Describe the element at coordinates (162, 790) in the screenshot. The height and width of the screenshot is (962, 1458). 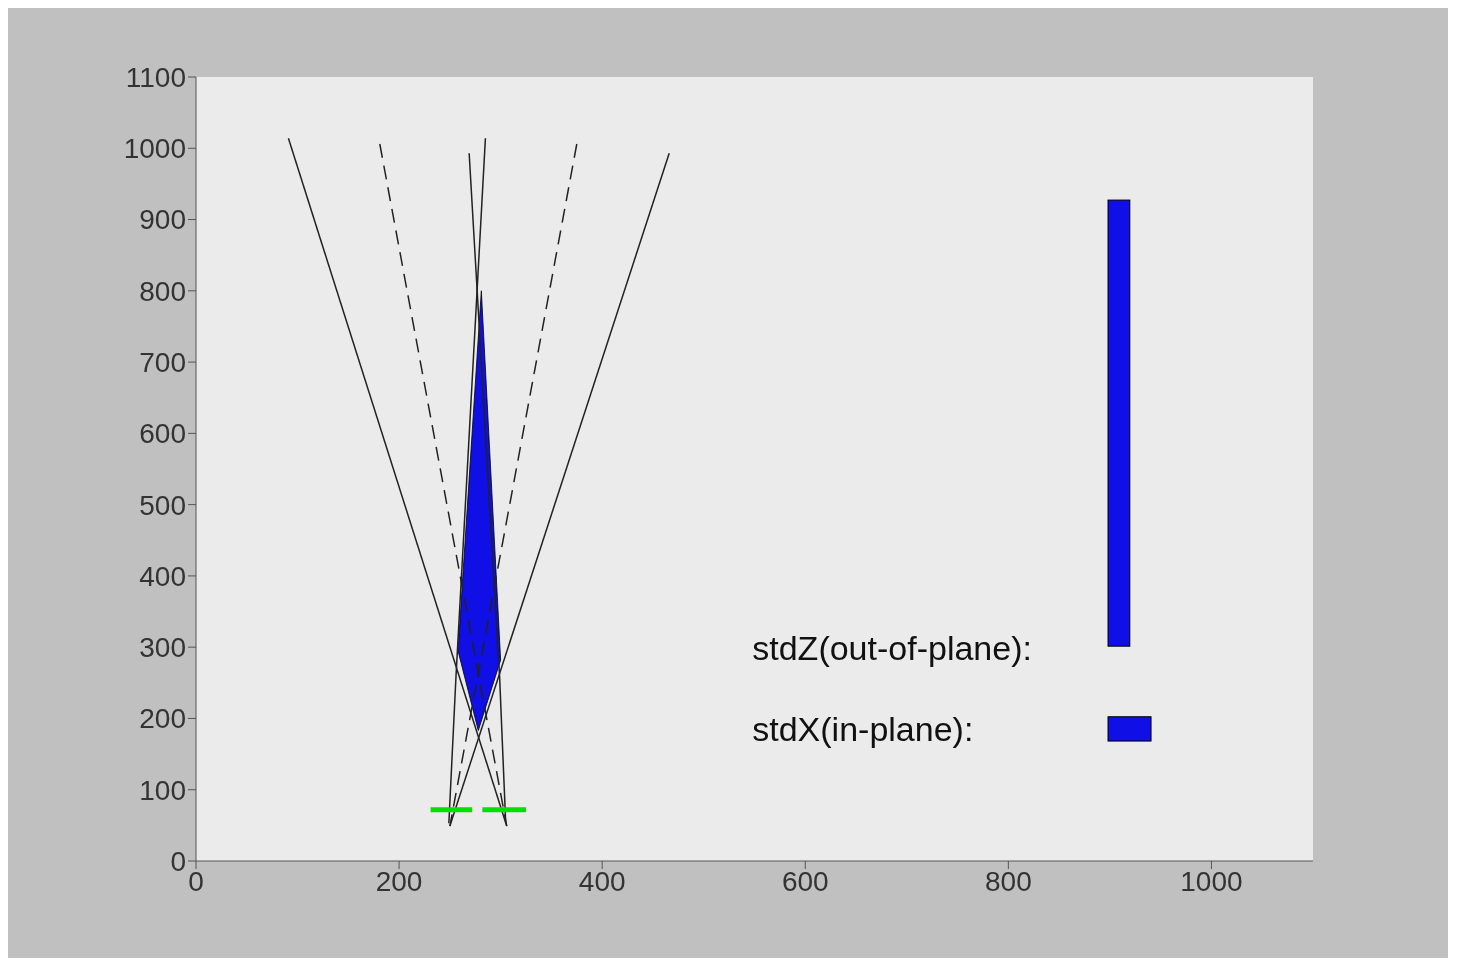
I see `y-tick-label: 100` at that location.